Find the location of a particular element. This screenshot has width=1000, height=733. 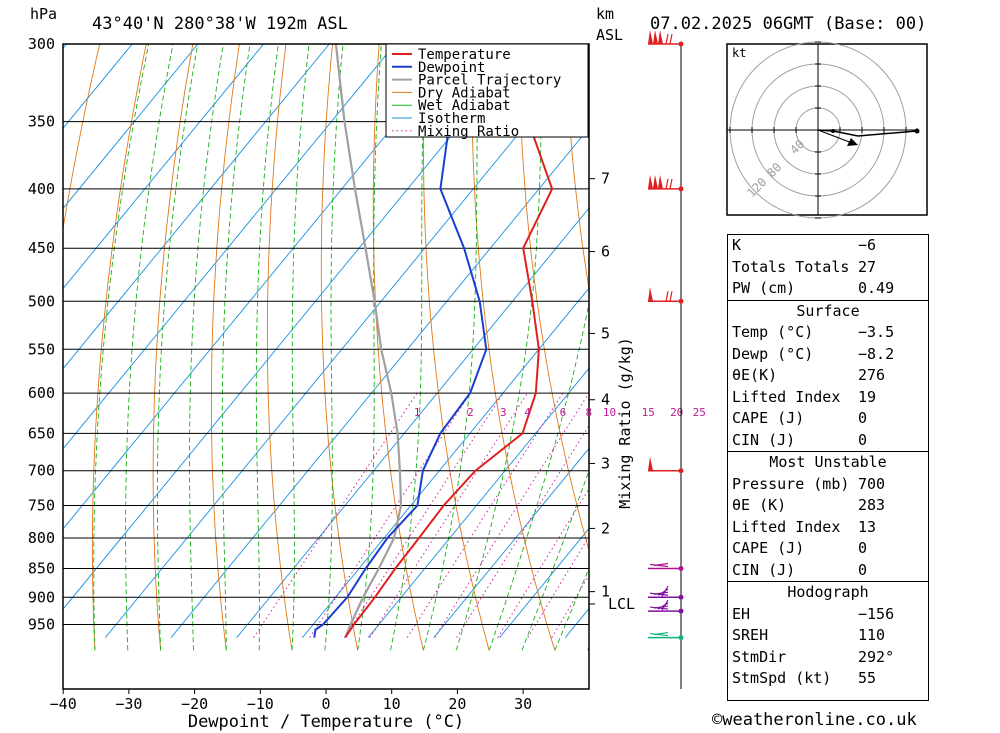

index-label: StmDir is located at coordinates (759, 656).